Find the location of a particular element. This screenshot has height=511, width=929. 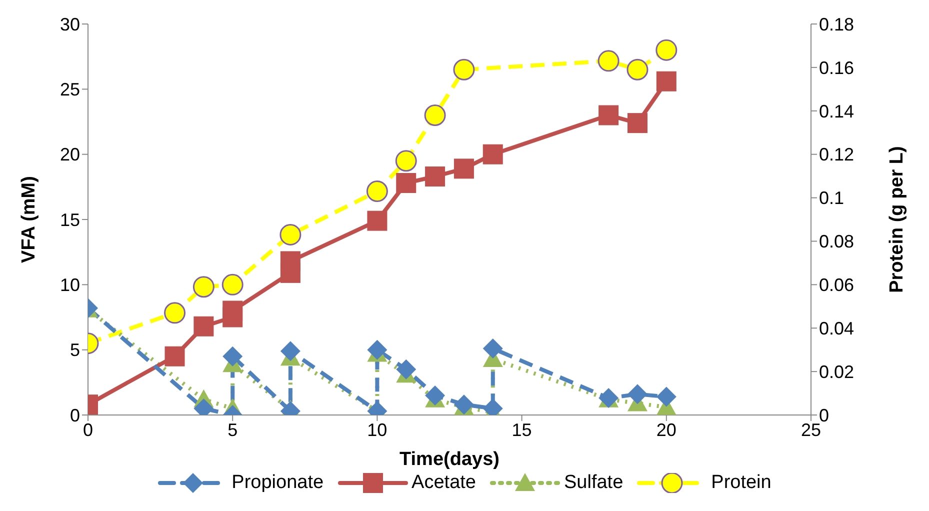

y2-tick-label: 0.14 is located at coordinates (836, 111).